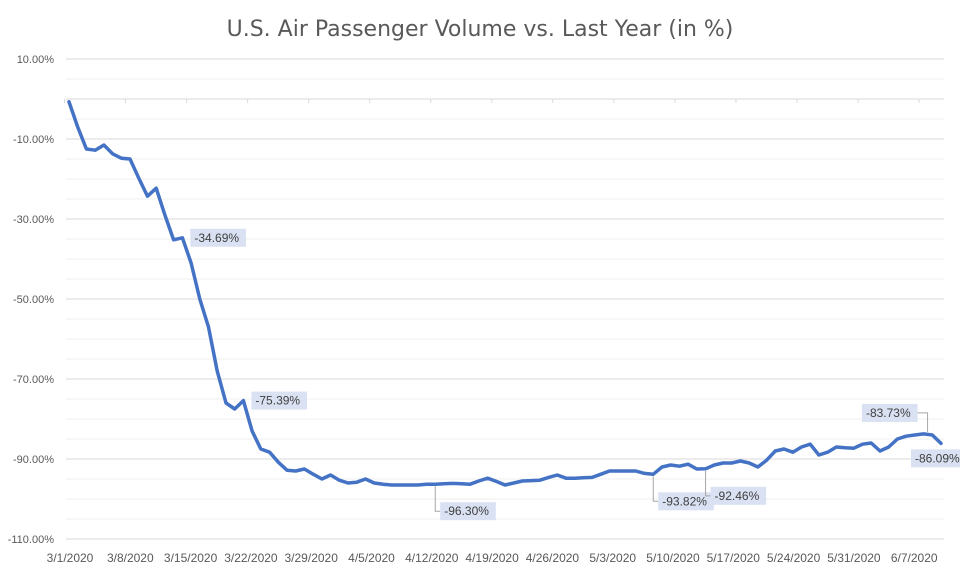 This screenshot has height=576, width=960. Describe the element at coordinates (673, 558) in the screenshot. I see `x-tick-label: 5/10/2020` at that location.